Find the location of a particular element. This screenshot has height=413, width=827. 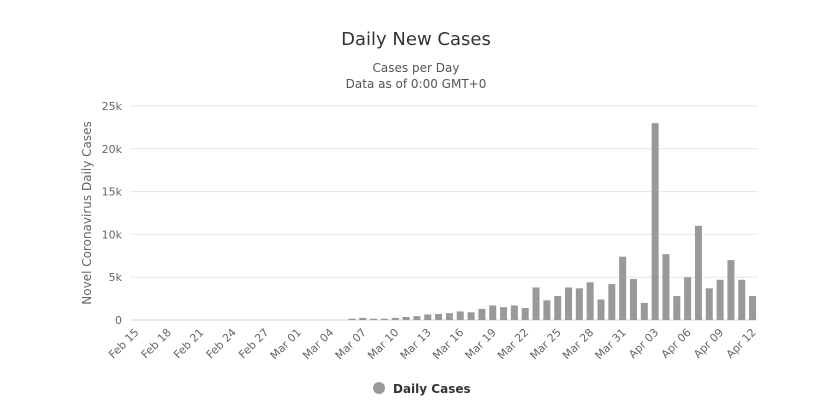

x-tick-label: Mar 22 is located at coordinates (513, 344).